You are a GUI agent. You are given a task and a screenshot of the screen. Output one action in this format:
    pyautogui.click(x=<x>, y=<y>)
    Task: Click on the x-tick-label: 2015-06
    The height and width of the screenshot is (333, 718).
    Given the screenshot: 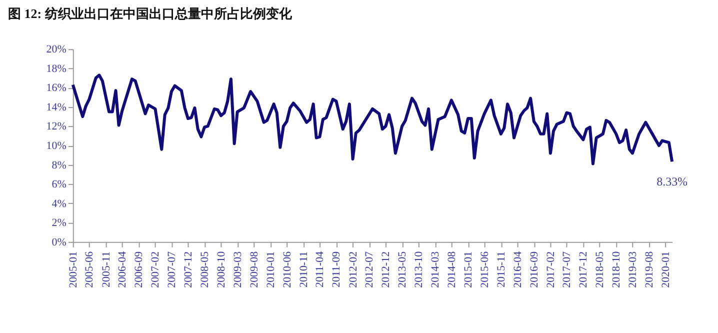 What is the action you would take?
    pyautogui.click(x=484, y=269)
    